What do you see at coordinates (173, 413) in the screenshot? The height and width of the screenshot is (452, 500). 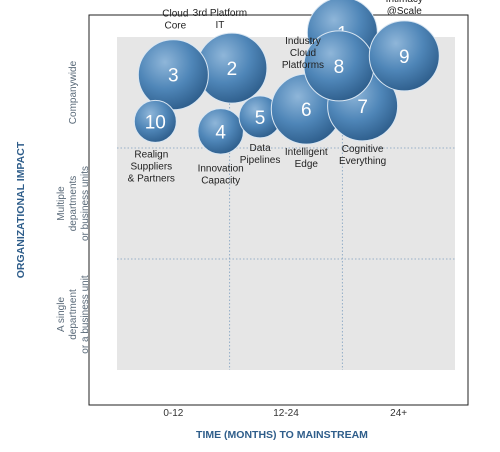 I see `x-tick-label: 0-12` at bounding box center [173, 413].